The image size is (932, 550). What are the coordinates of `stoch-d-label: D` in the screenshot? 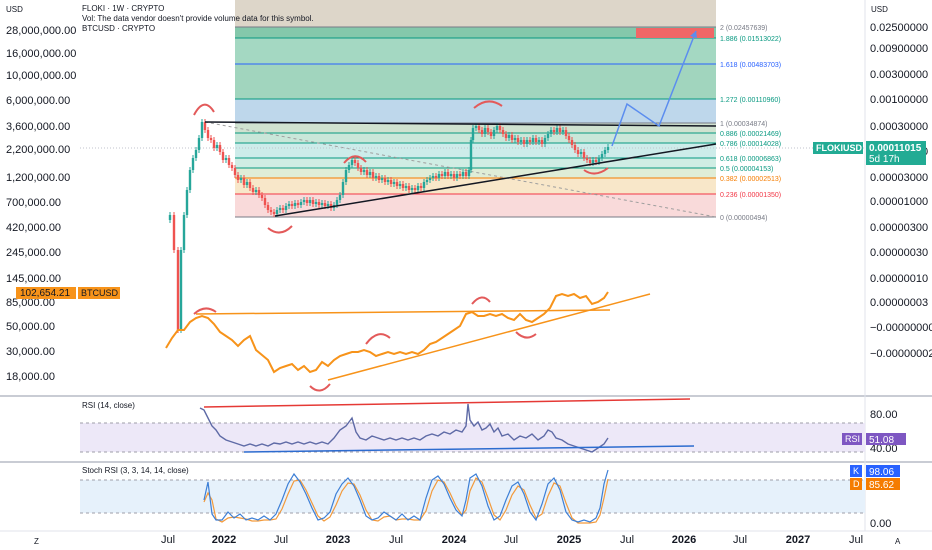 It's located at (856, 484).